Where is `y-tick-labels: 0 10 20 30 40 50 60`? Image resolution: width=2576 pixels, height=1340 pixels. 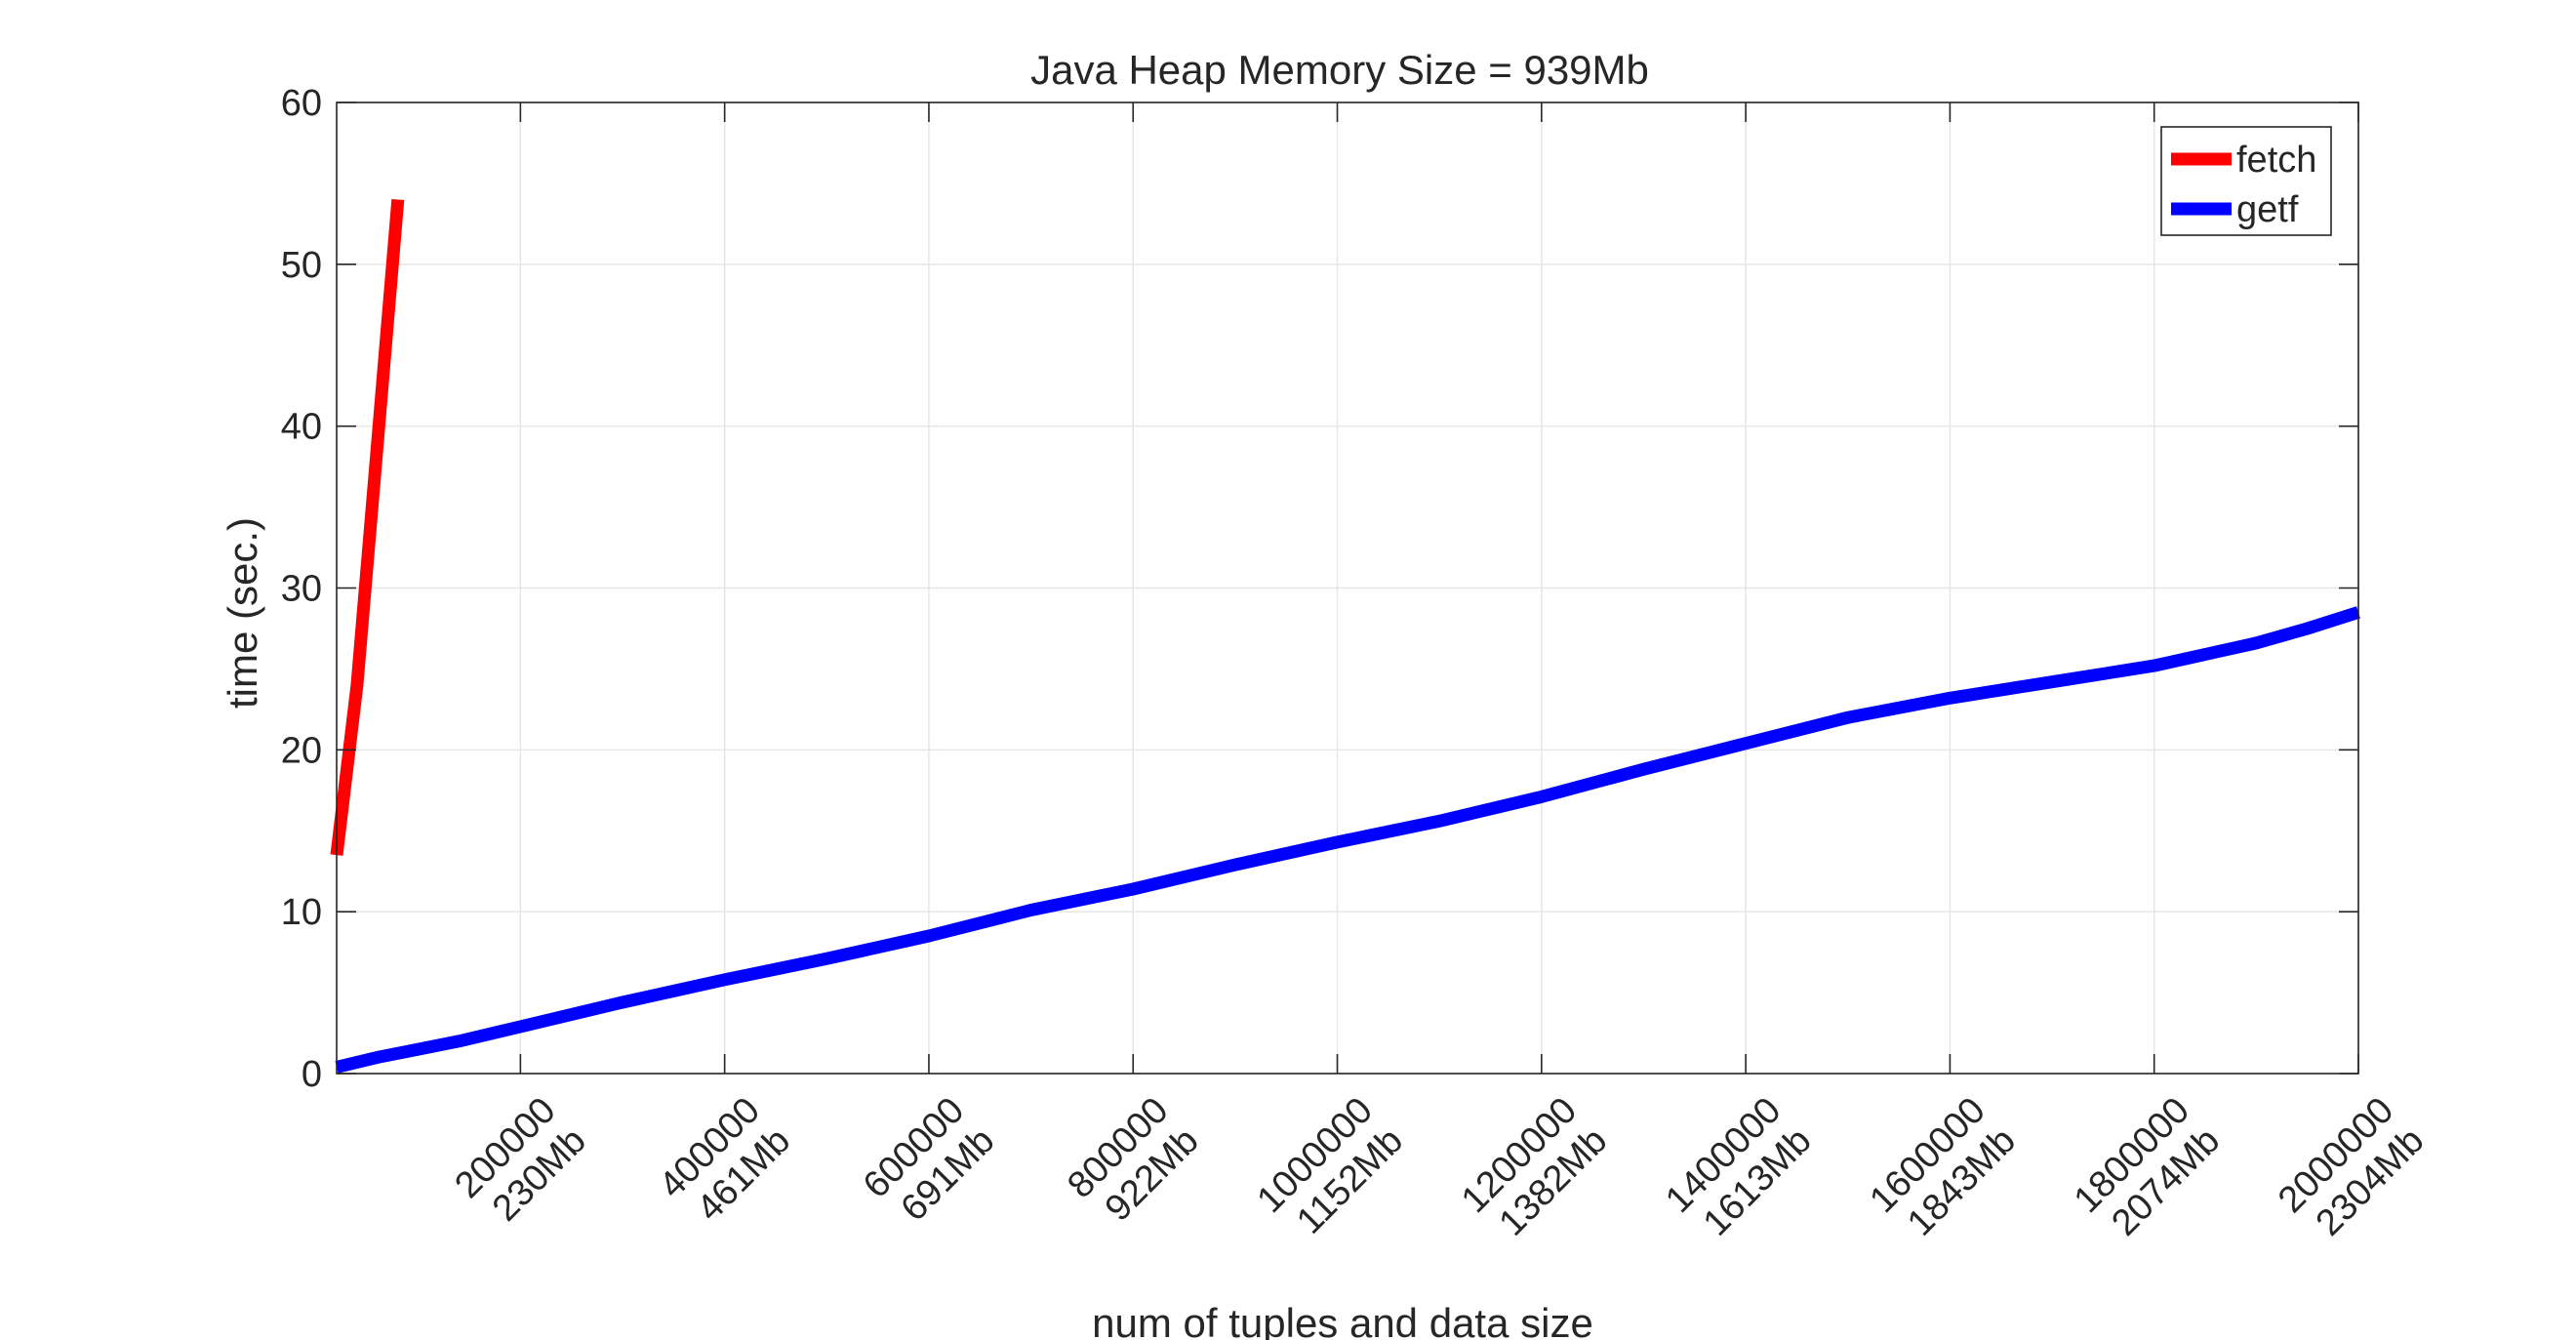
y-tick-labels: 0 10 20 30 40 50 60 is located at coordinates (301, 589).